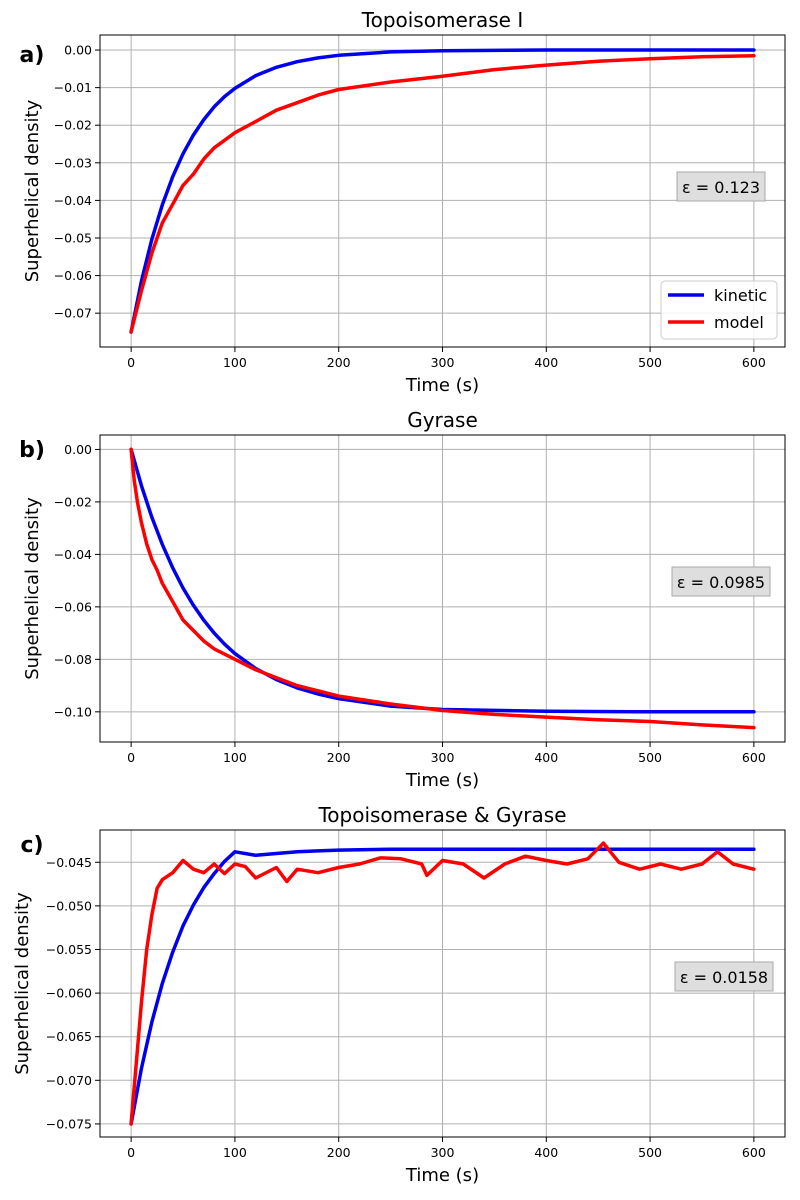  I want to click on y-tick-label: −0.065, so click(69, 1036).